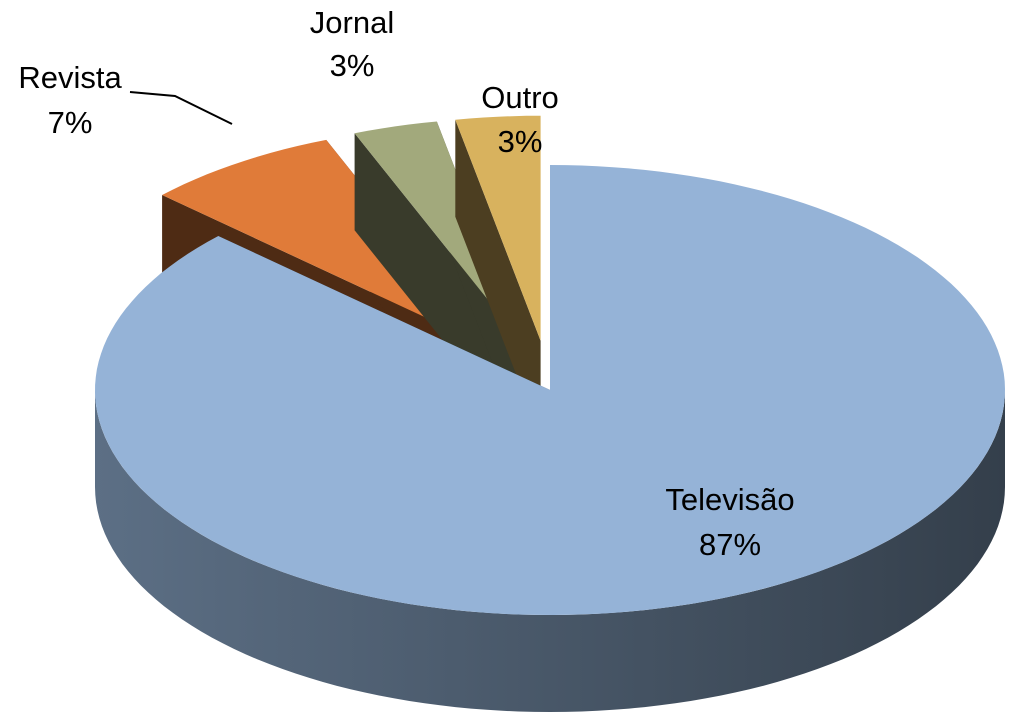 This screenshot has height=721, width=1009. What do you see at coordinates (730, 544) in the screenshot?
I see `slice-value-label: 87%` at bounding box center [730, 544].